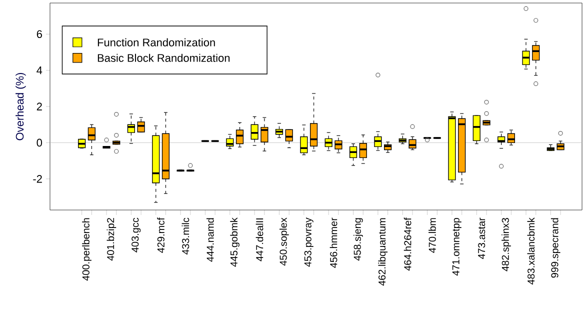 This screenshot has width=583, height=329. What do you see at coordinates (156, 42) in the screenshot?
I see `legend-label: Function Randomization` at bounding box center [156, 42].